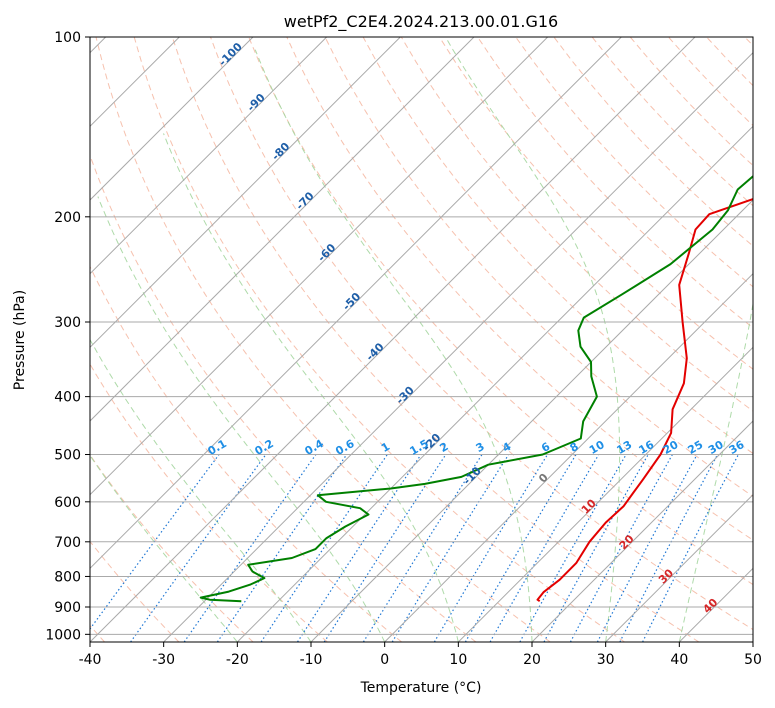  Describe the element at coordinates (90, 660) in the screenshot. I see `x-tick-label: -40` at that location.